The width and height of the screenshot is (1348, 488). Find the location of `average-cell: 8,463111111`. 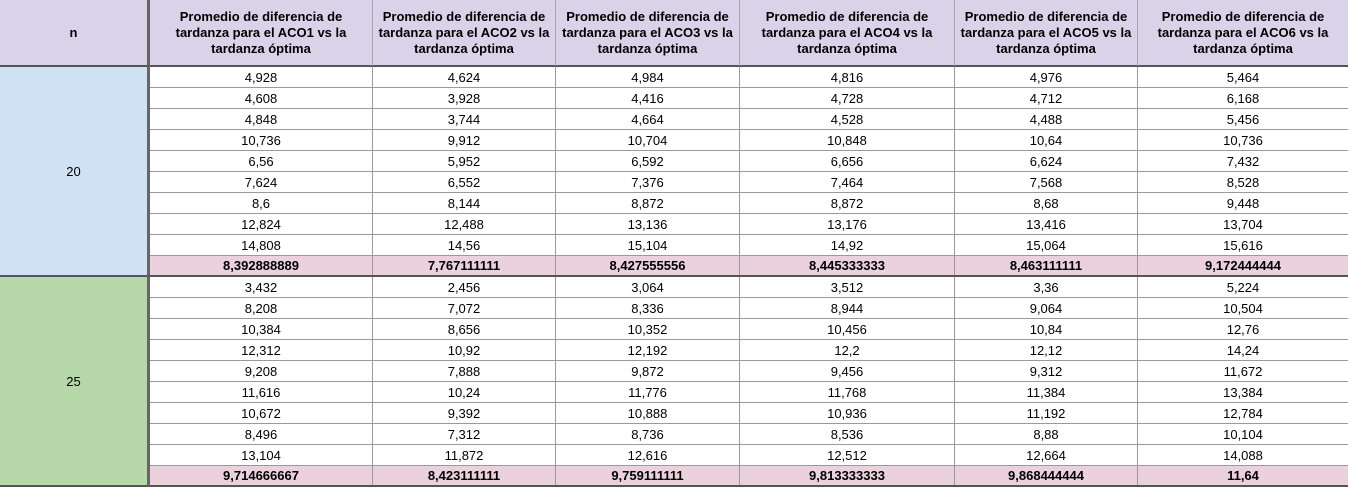

average-cell: 8,463111111 is located at coordinates (1046, 265).